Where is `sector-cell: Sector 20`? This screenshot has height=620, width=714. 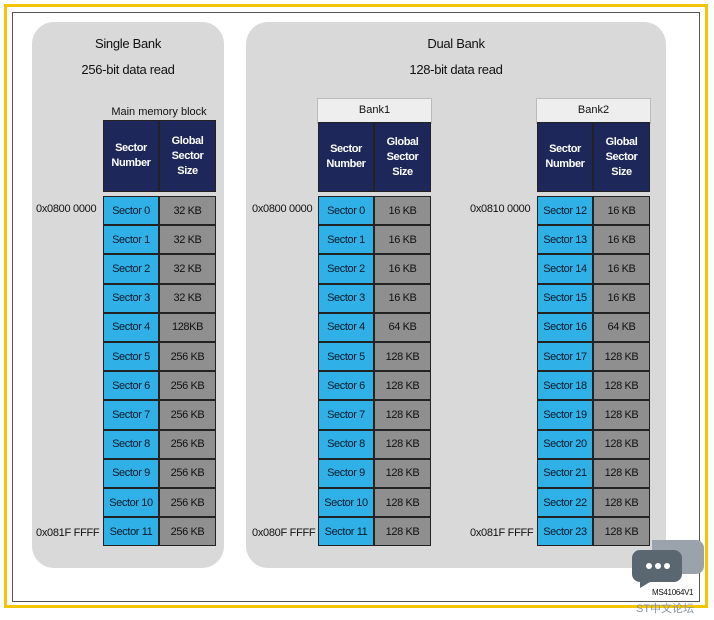 sector-cell: Sector 20 is located at coordinates (565, 444).